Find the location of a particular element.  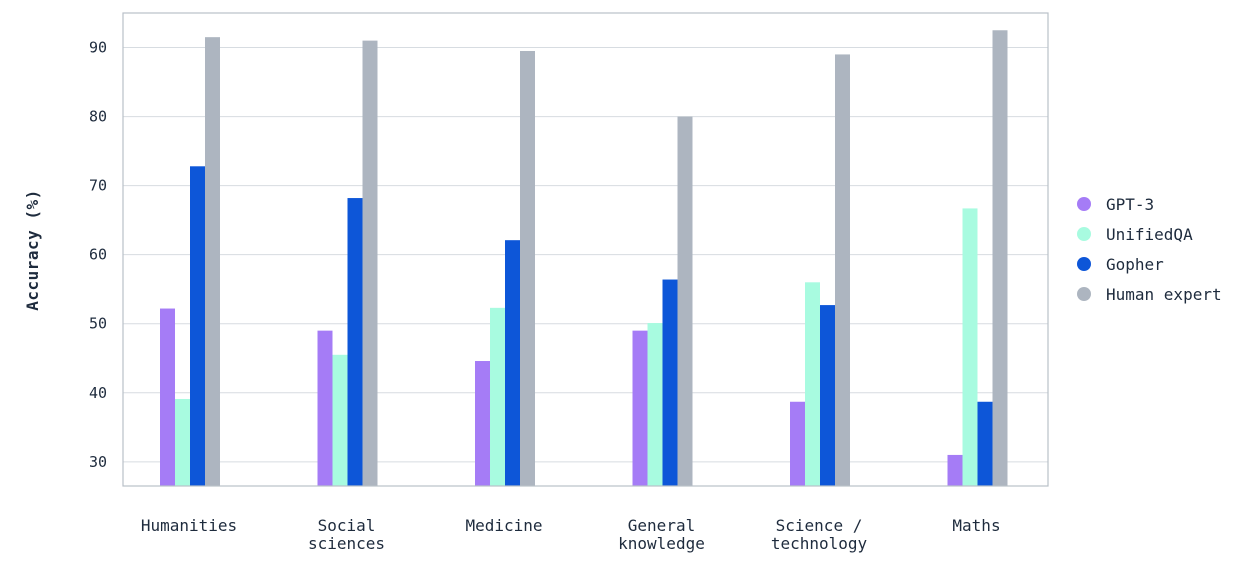

y-tick-label: 70 is located at coordinates (98, 186).